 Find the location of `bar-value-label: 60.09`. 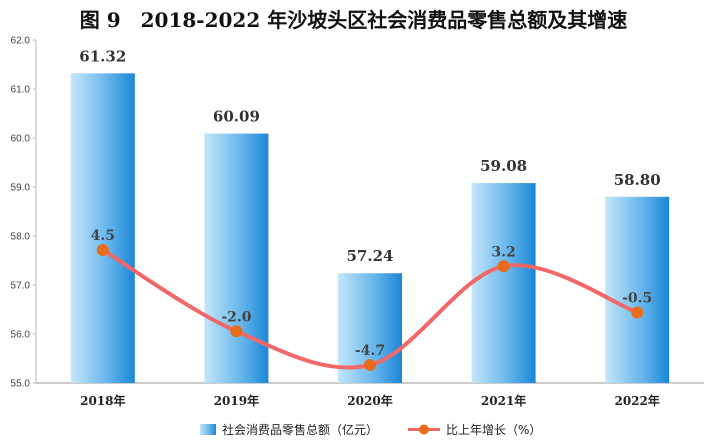

bar-value-label: 60.09 is located at coordinates (236, 117).